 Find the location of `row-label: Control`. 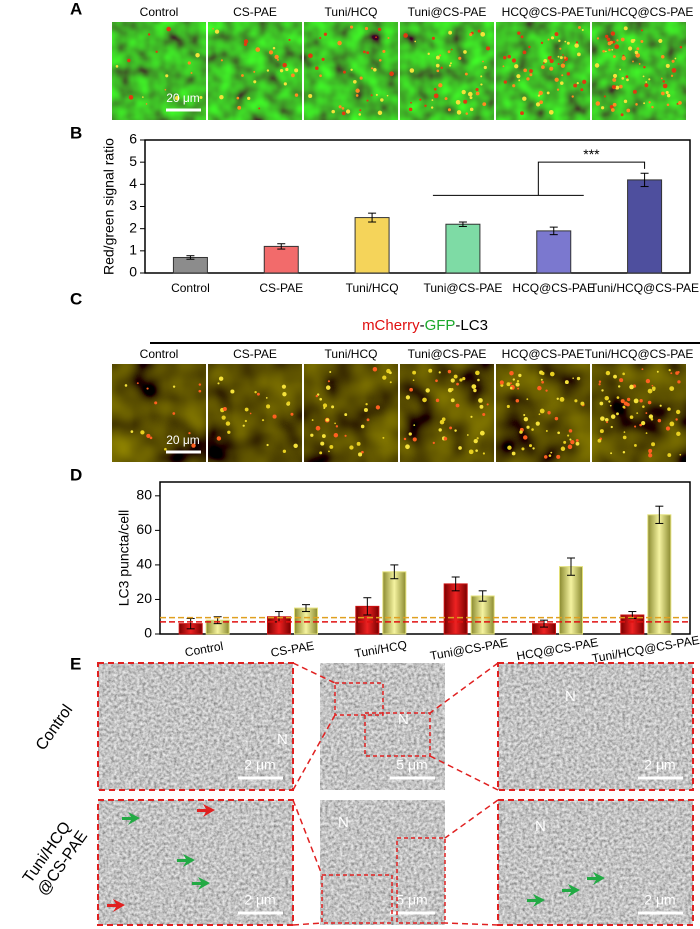

row-label: Control is located at coordinates (55, 728).